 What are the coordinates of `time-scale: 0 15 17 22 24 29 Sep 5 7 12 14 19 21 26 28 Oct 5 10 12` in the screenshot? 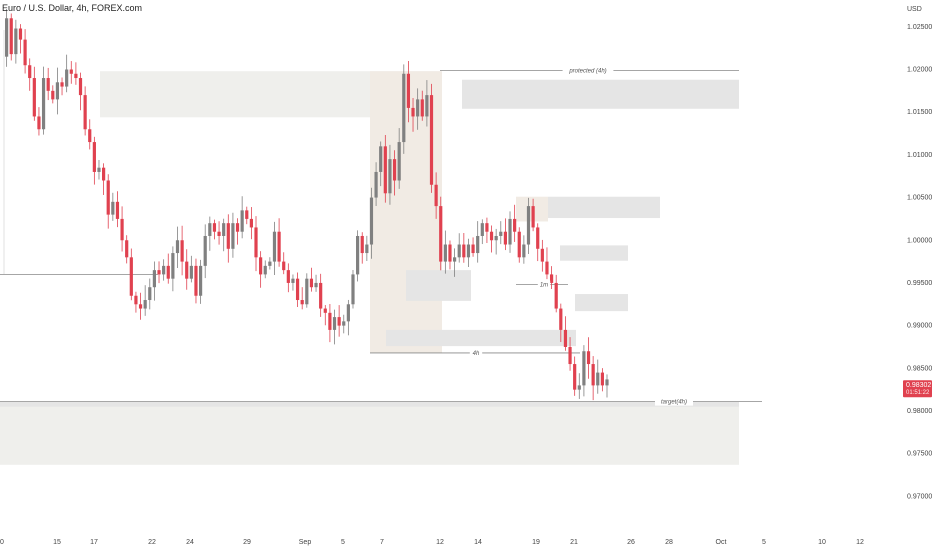 It's located at (466, 542).